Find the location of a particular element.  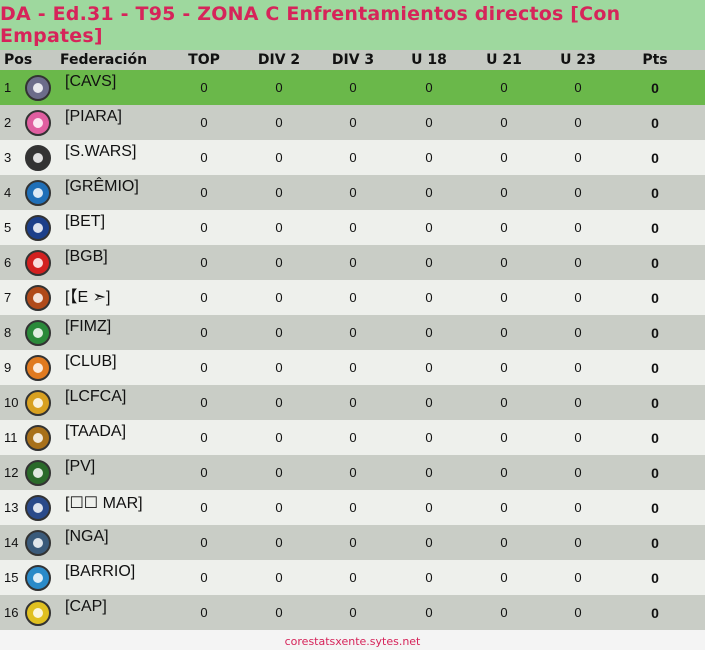

table-row: 4 [GRÊMIO] 0 0 0 0 0 0 0 is located at coordinates (352, 192).